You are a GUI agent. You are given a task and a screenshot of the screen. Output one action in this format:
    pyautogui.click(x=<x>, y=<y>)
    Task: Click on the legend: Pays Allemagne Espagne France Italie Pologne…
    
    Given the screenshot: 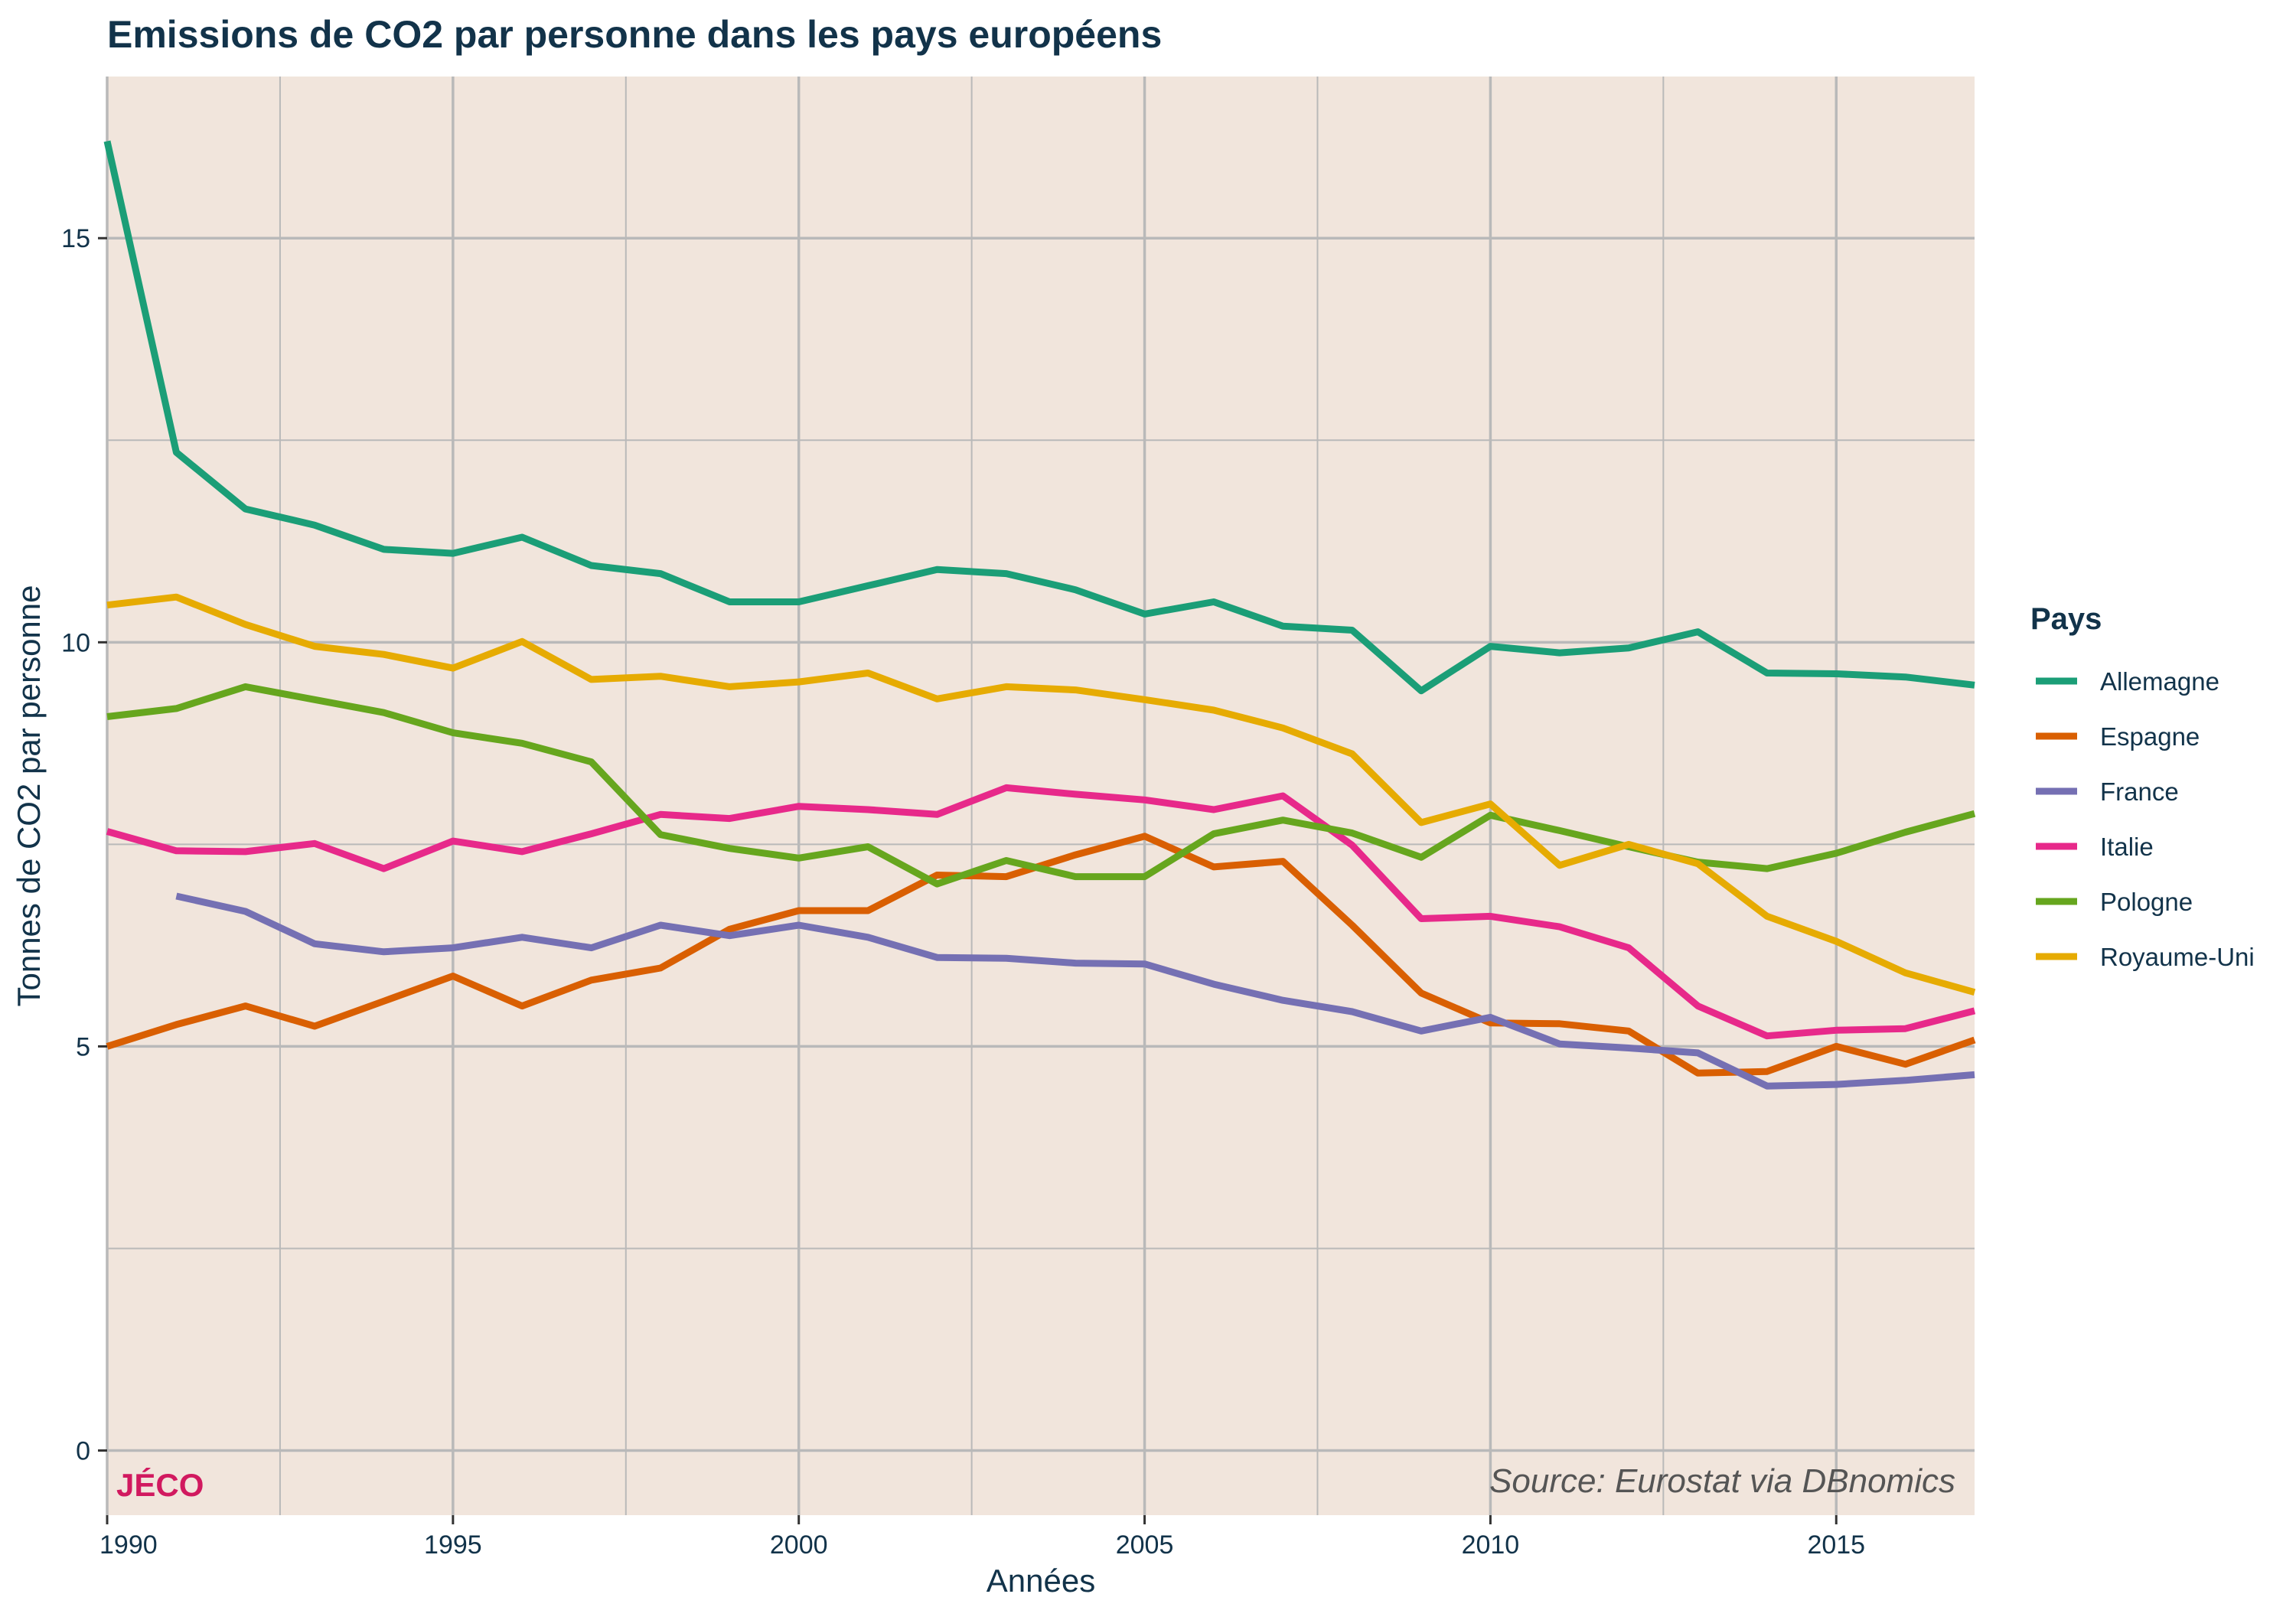 What is the action you would take?
    pyautogui.click(x=2142, y=787)
    